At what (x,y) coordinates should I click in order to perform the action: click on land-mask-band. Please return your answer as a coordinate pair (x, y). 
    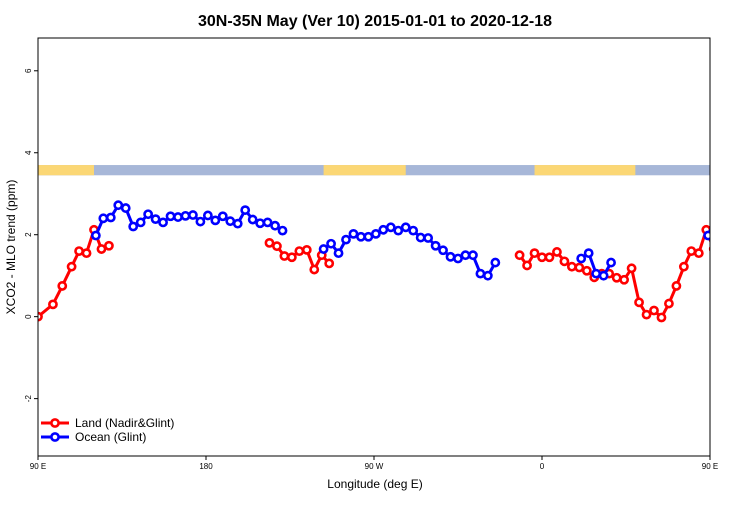
    Looking at the image, I should click on (394, 170).